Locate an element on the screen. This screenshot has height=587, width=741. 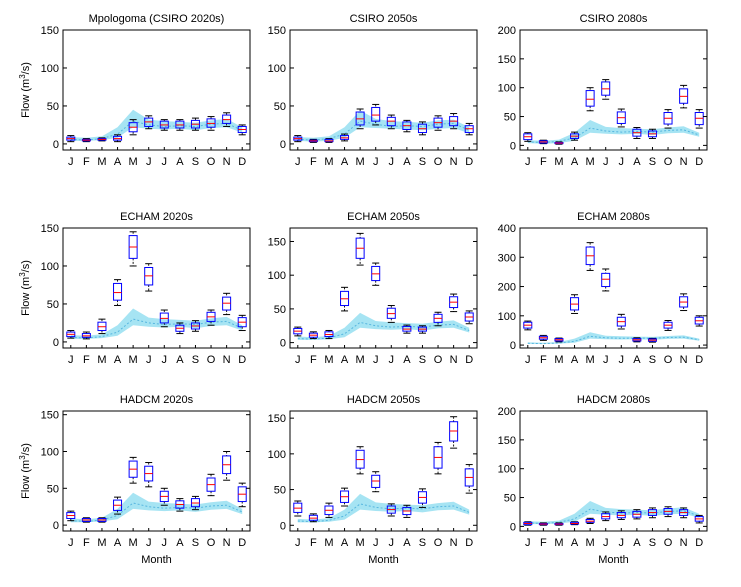
y-axis-label: Flow (m3/s) is located at coordinates (25, 471).